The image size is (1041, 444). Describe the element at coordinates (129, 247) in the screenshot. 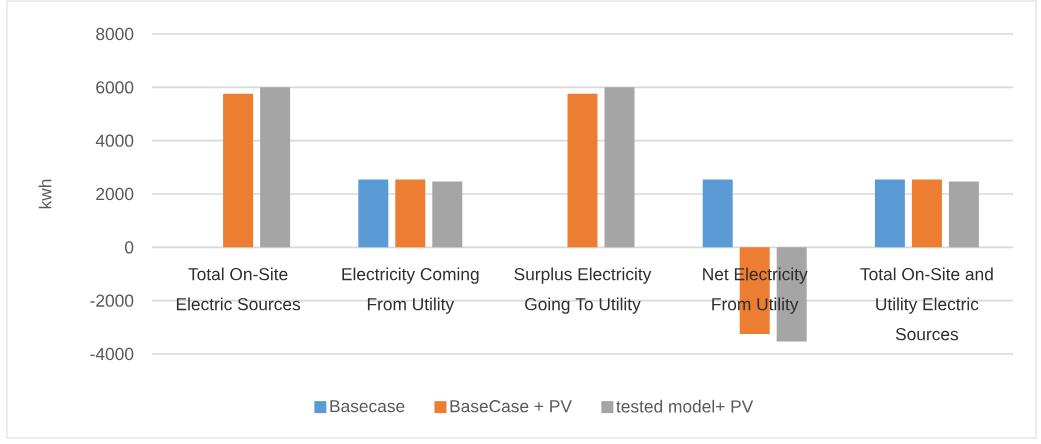

I see `y-tick-label: 0` at that location.